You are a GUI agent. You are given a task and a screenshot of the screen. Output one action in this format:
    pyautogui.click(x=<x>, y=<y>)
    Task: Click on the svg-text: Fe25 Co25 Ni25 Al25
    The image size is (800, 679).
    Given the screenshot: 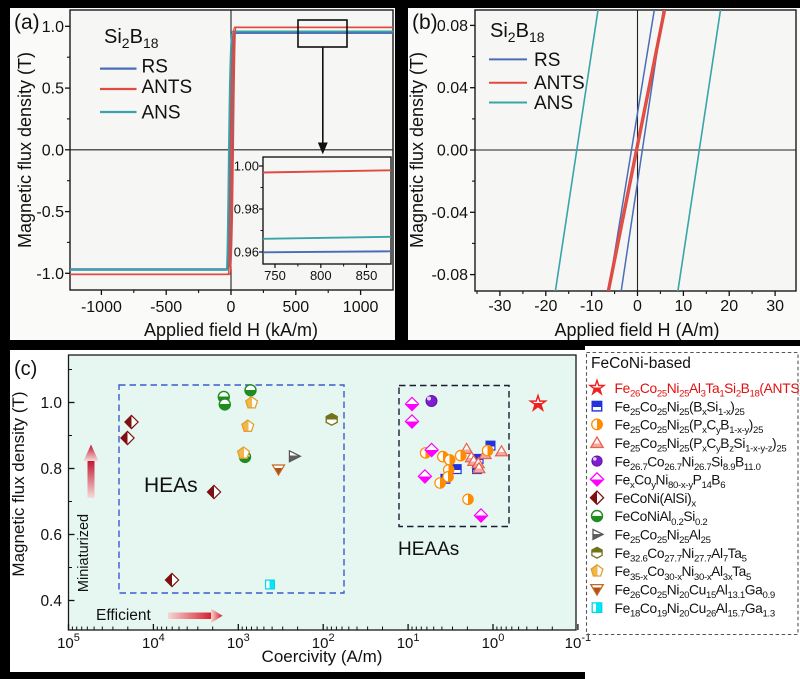 What is the action you would take?
    pyautogui.click(x=663, y=537)
    